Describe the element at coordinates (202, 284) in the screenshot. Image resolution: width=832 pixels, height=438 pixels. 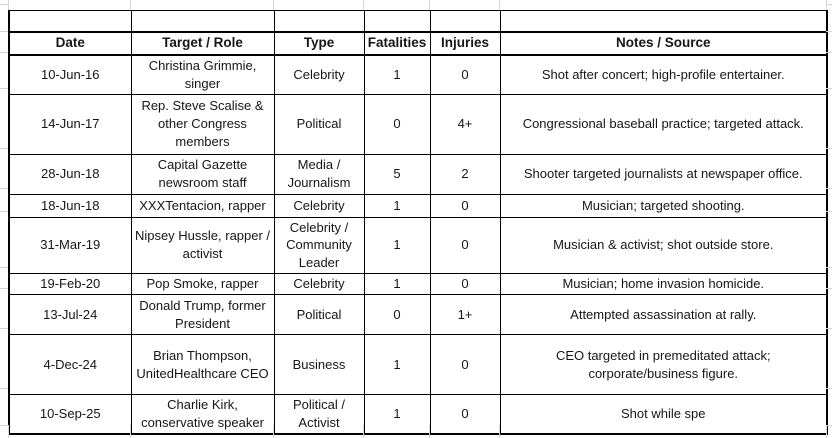
I see `cell-target: Pop Smoke, rapper` at that location.